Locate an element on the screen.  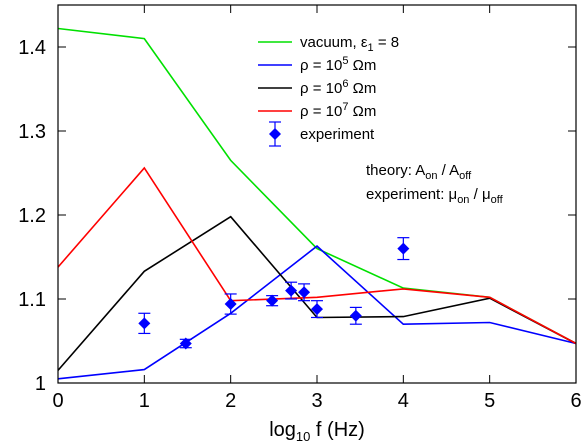
legend-item: ρ = 106 Ωm is located at coordinates (317, 87).